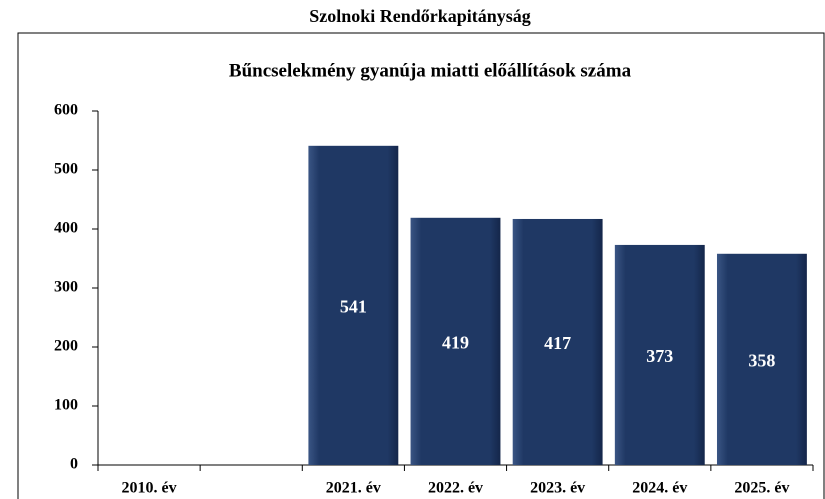 This screenshot has width=825, height=499. What do you see at coordinates (455, 488) in the screenshot?
I see `x-tick-label: 2022. év` at bounding box center [455, 488].